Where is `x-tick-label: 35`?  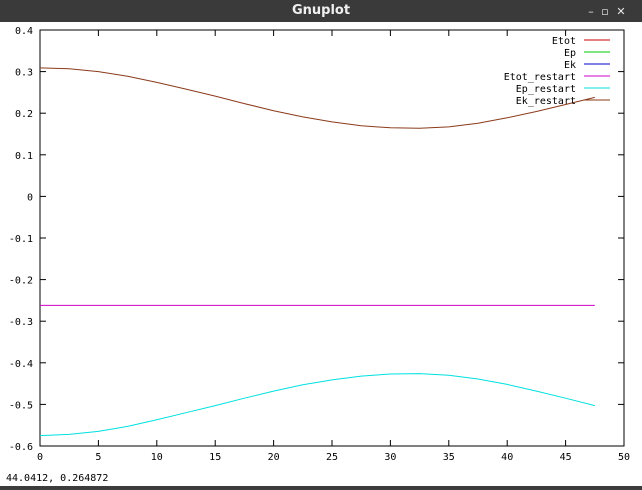
x-tick-label: 35 is located at coordinates (449, 457).